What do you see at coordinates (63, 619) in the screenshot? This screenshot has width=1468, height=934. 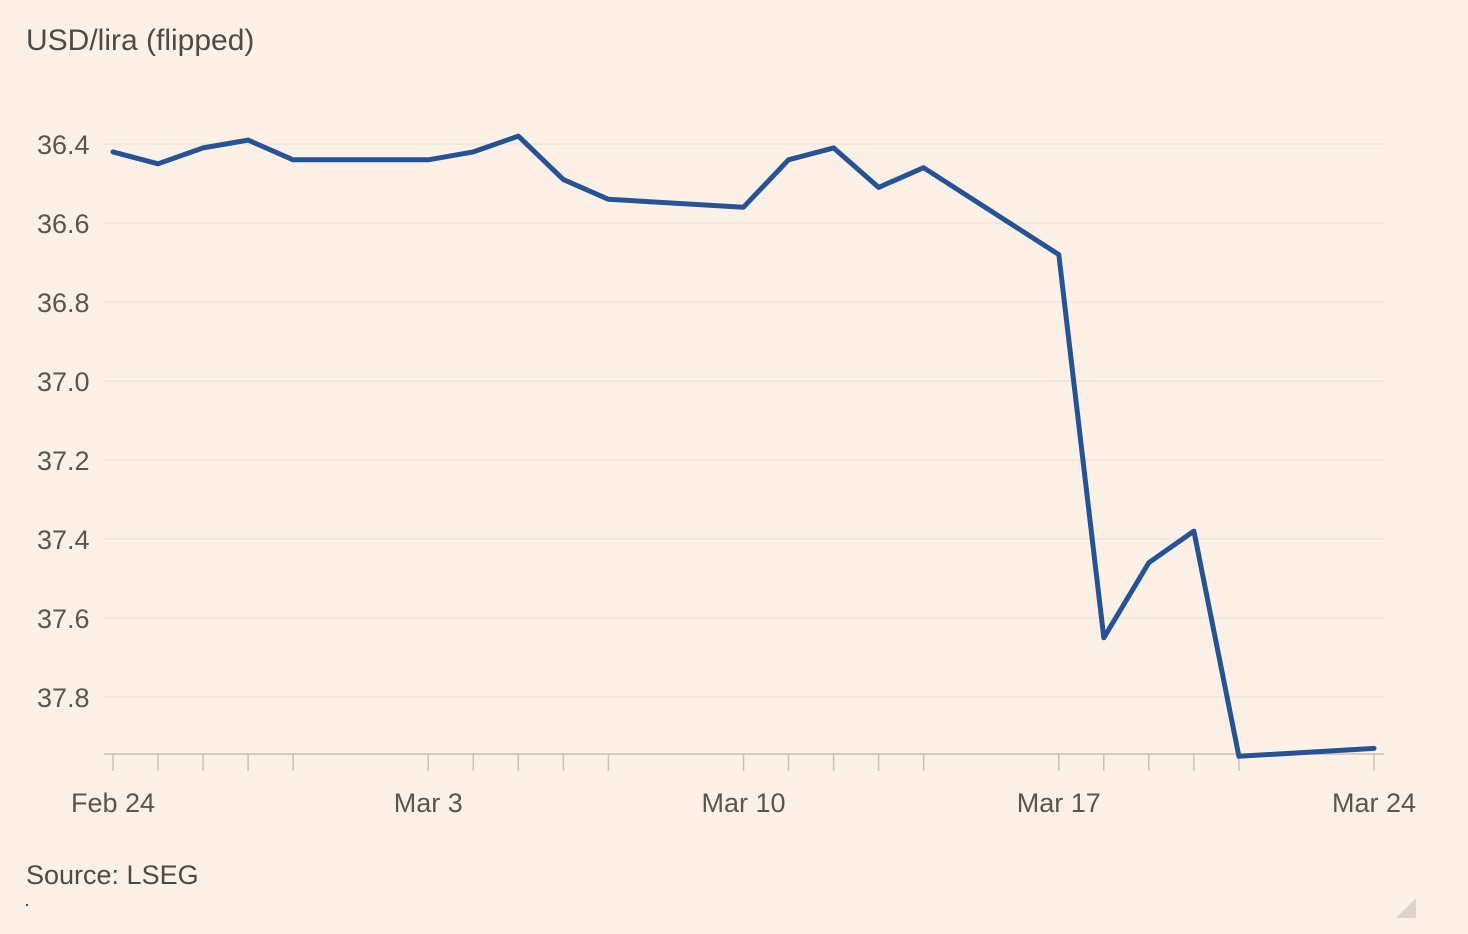 I see `y-tick-label: 37.6` at bounding box center [63, 619].